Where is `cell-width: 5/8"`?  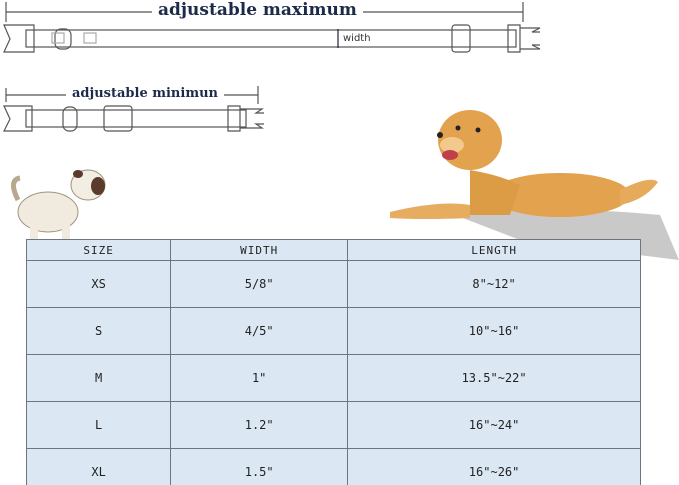
cell-width: 5/8" is located at coordinates (259, 284).